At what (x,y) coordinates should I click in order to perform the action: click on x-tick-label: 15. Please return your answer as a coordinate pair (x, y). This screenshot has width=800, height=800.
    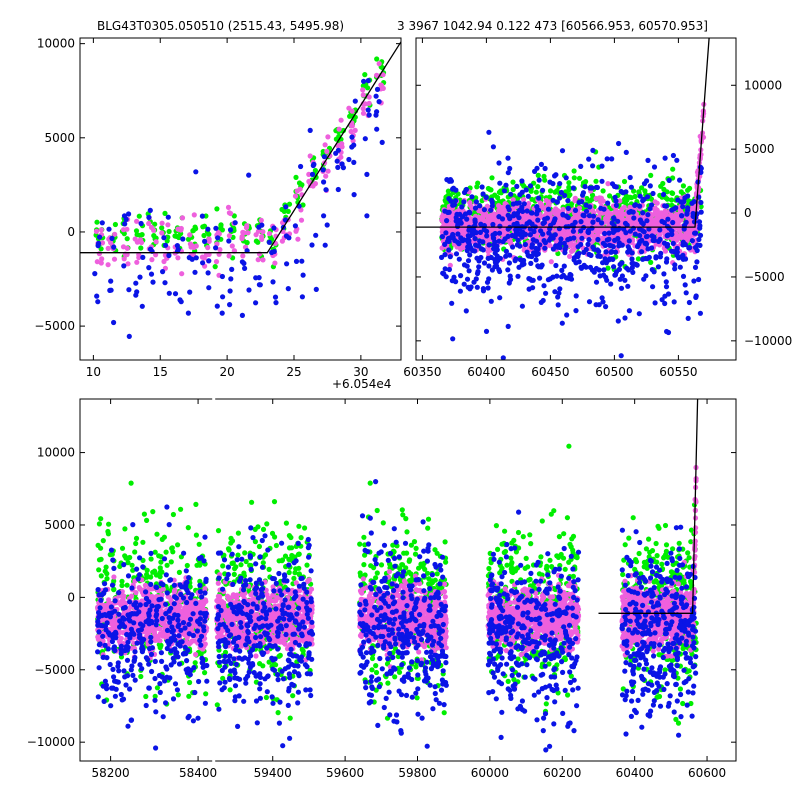
    Looking at the image, I should click on (160, 372).